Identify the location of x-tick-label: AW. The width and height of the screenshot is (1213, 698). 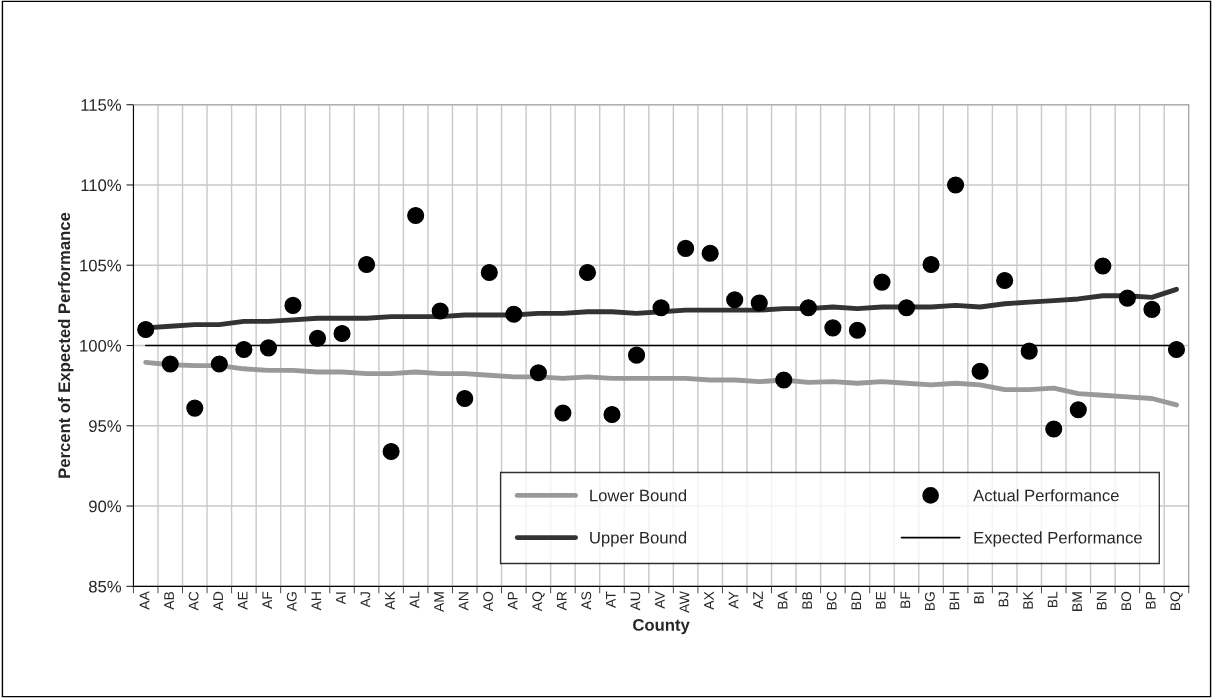
(684, 602).